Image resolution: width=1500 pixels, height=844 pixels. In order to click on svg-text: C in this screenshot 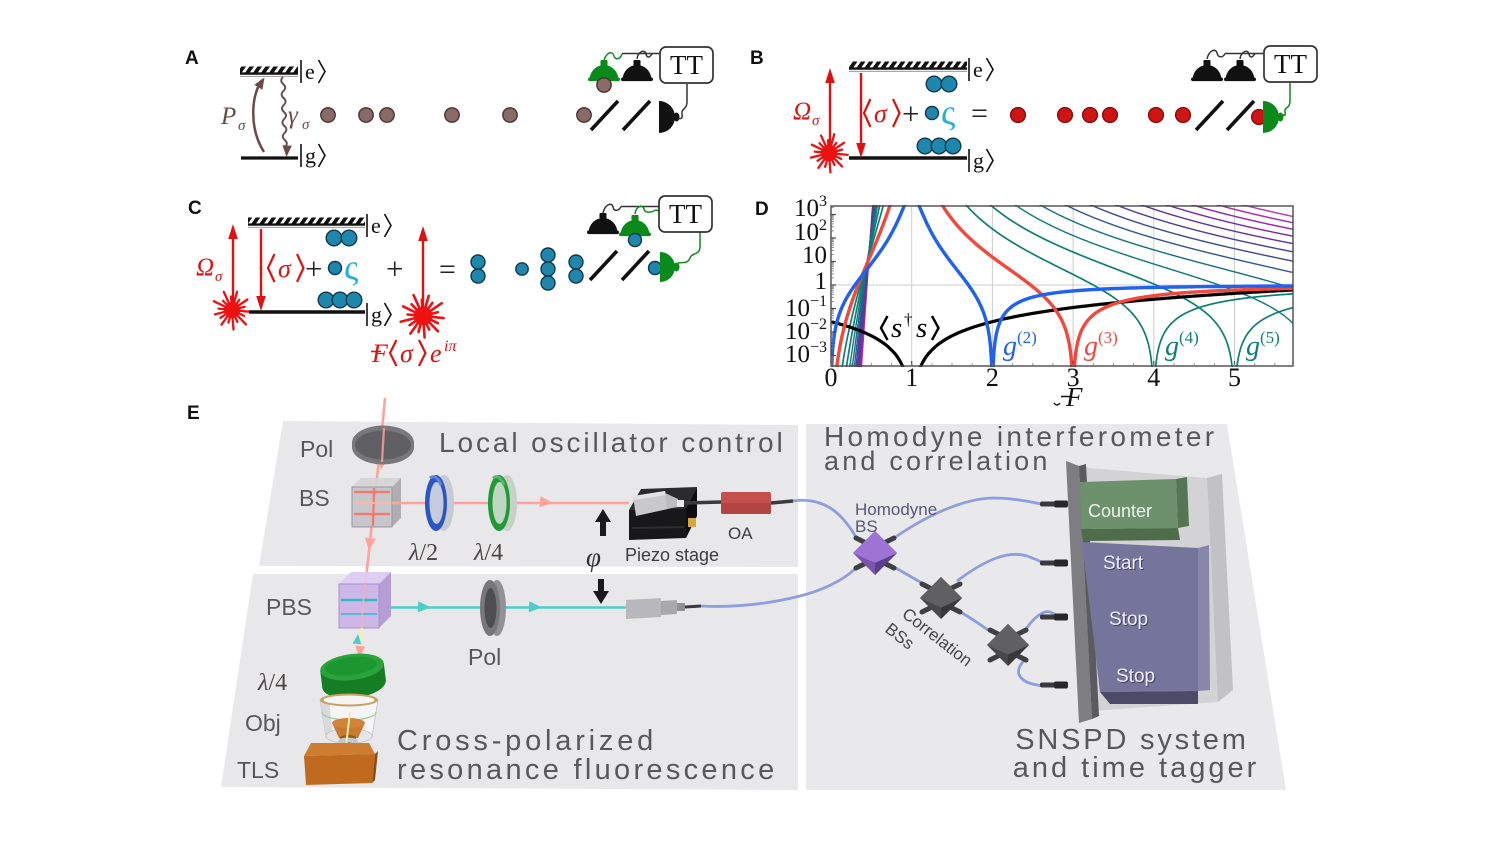, I will do `click(195, 208)`.